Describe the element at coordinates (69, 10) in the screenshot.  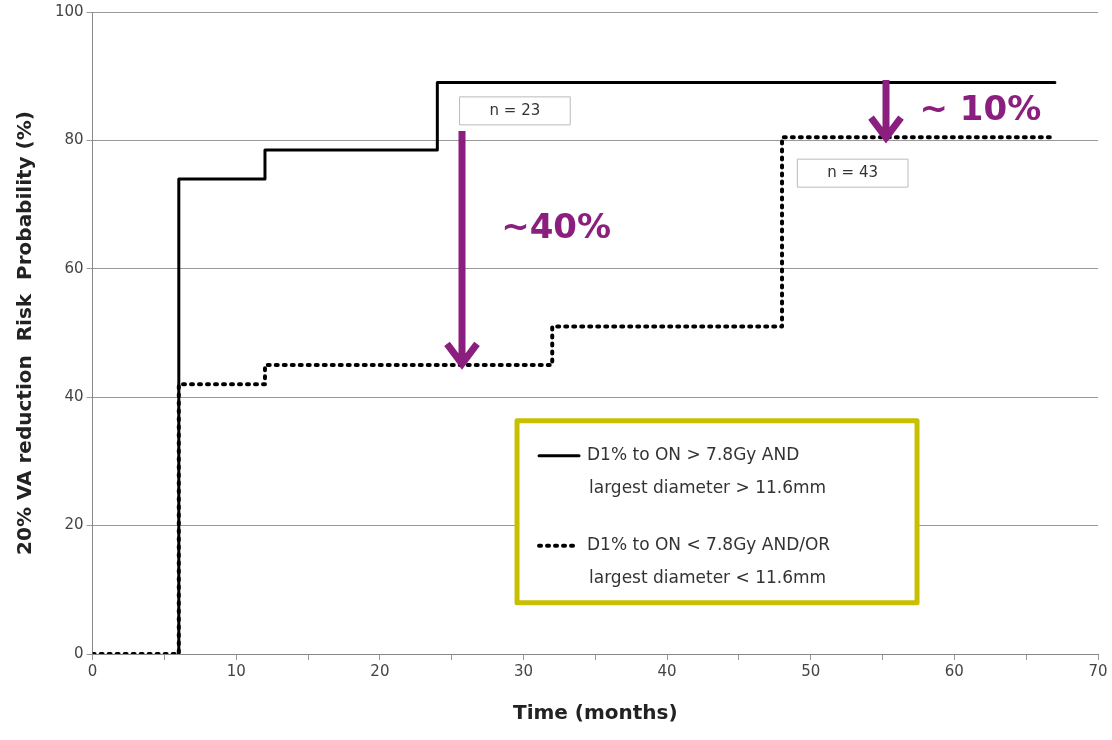
I see `y-tick-label: 100` at that location.